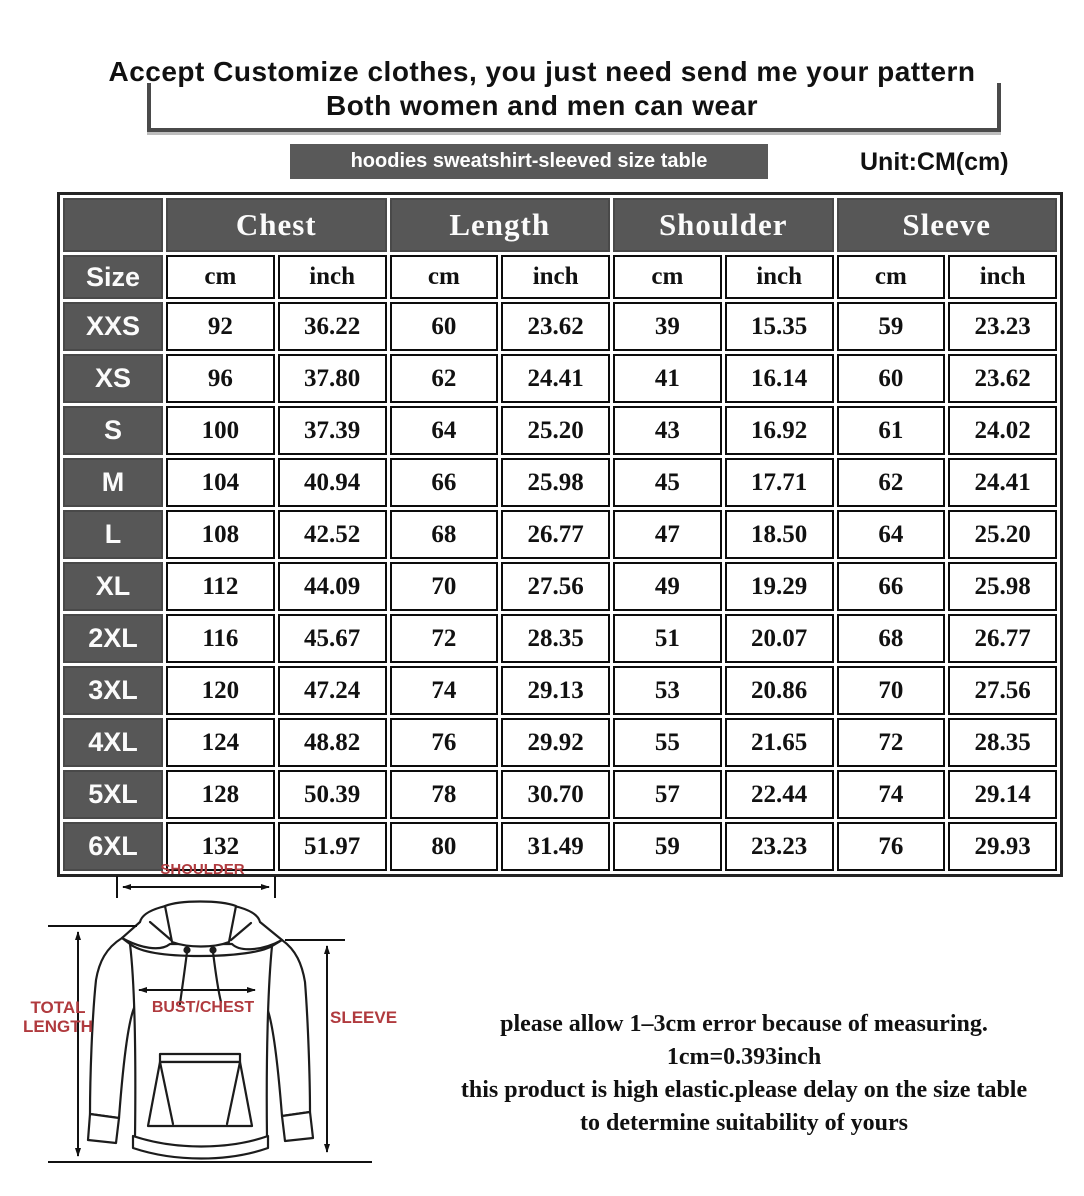 The width and height of the screenshot is (1084, 1196). Describe the element at coordinates (779, 690) in the screenshot. I see `value-cell: 20.86` at that location.